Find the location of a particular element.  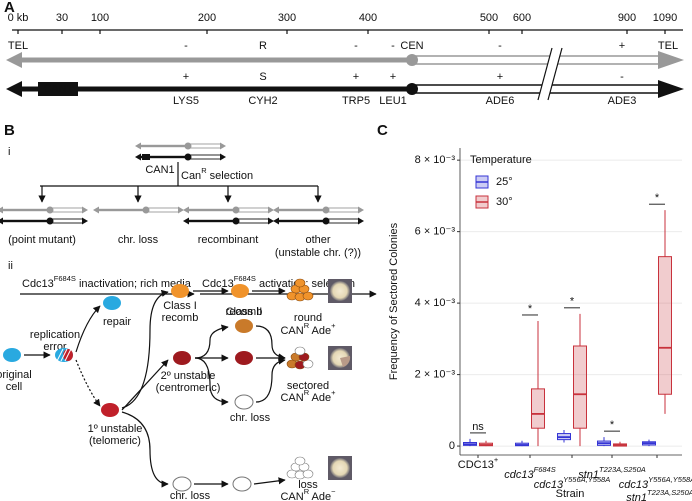

outcome-label: recombinant is located at coordinates (228, 240).